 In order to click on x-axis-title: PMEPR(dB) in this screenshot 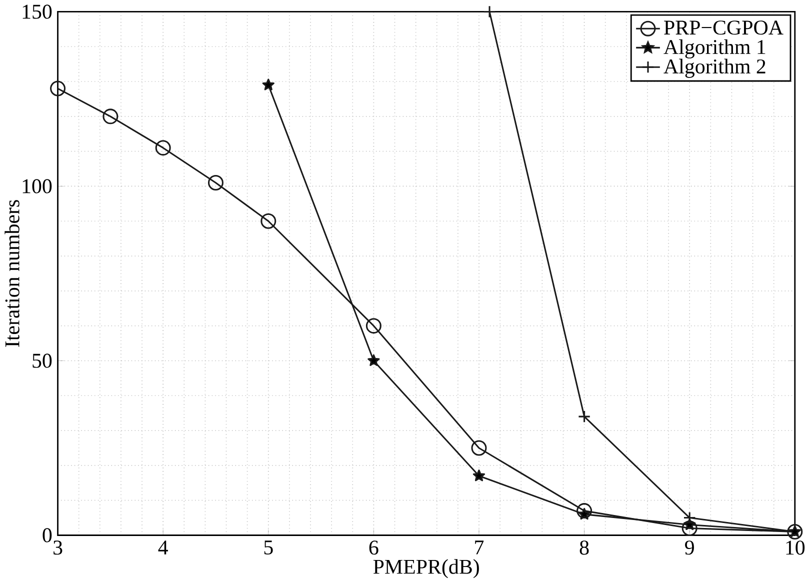, I will do `click(426, 568)`.